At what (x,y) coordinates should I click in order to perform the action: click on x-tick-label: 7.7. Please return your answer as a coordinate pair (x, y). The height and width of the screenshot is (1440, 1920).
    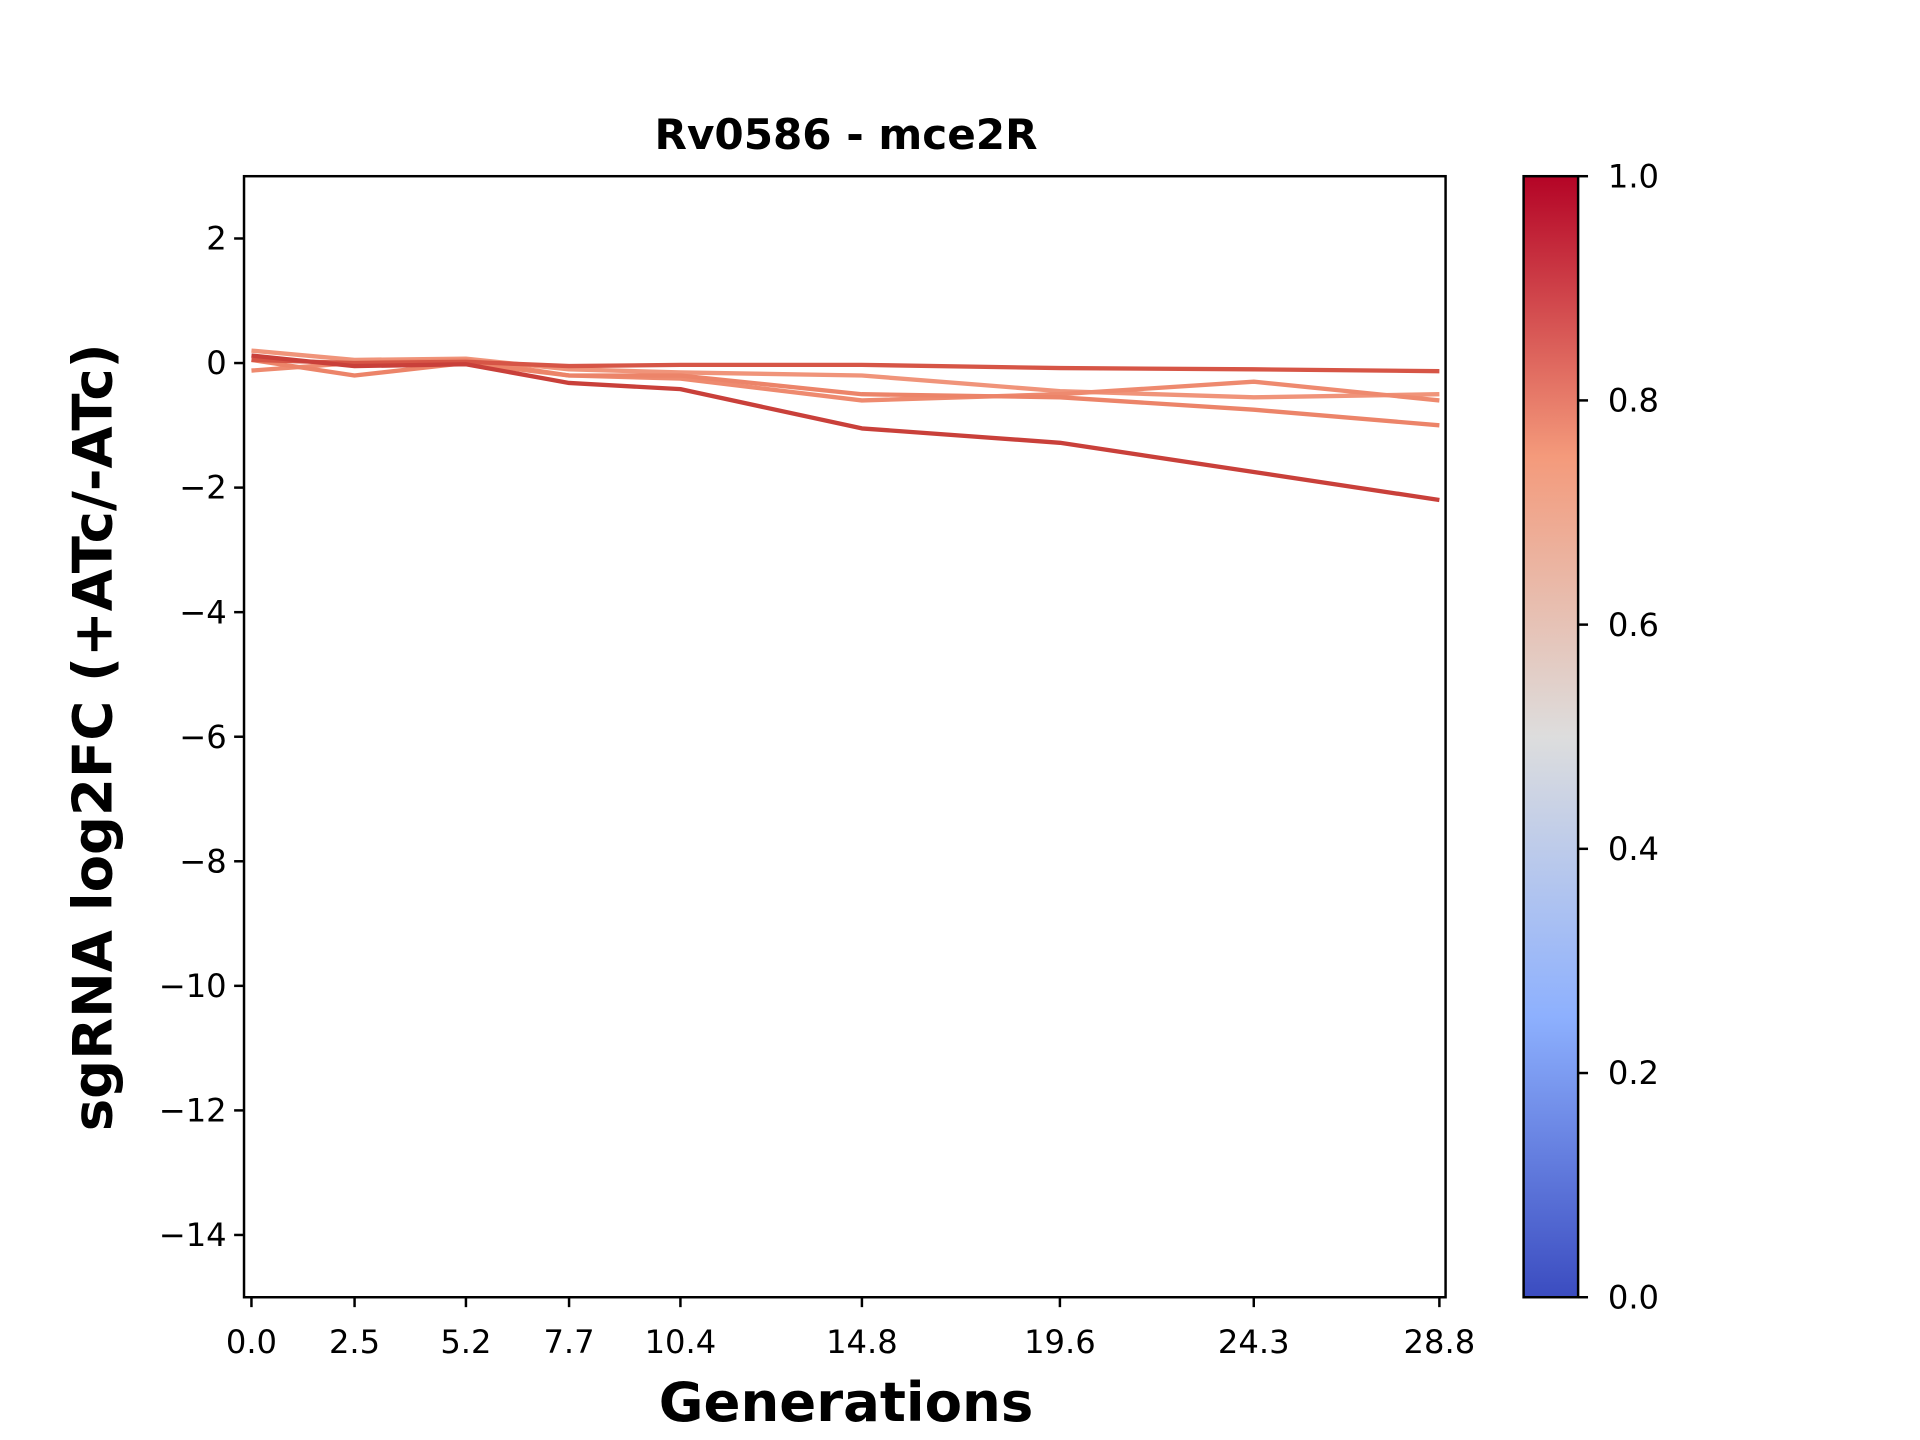
    Looking at the image, I should click on (568, 1342).